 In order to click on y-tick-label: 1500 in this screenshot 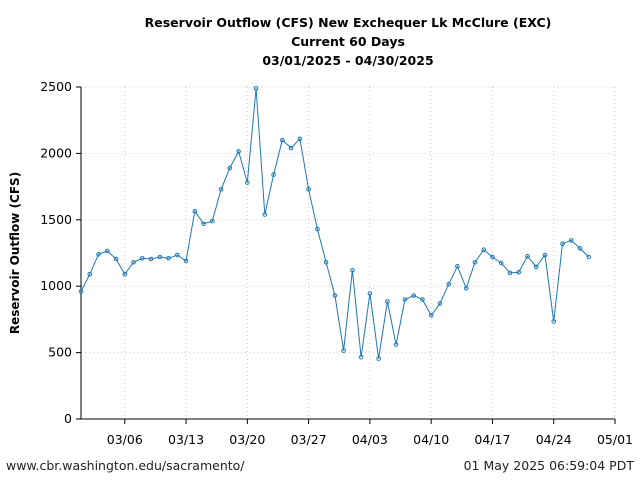, I will do `click(56, 219)`.